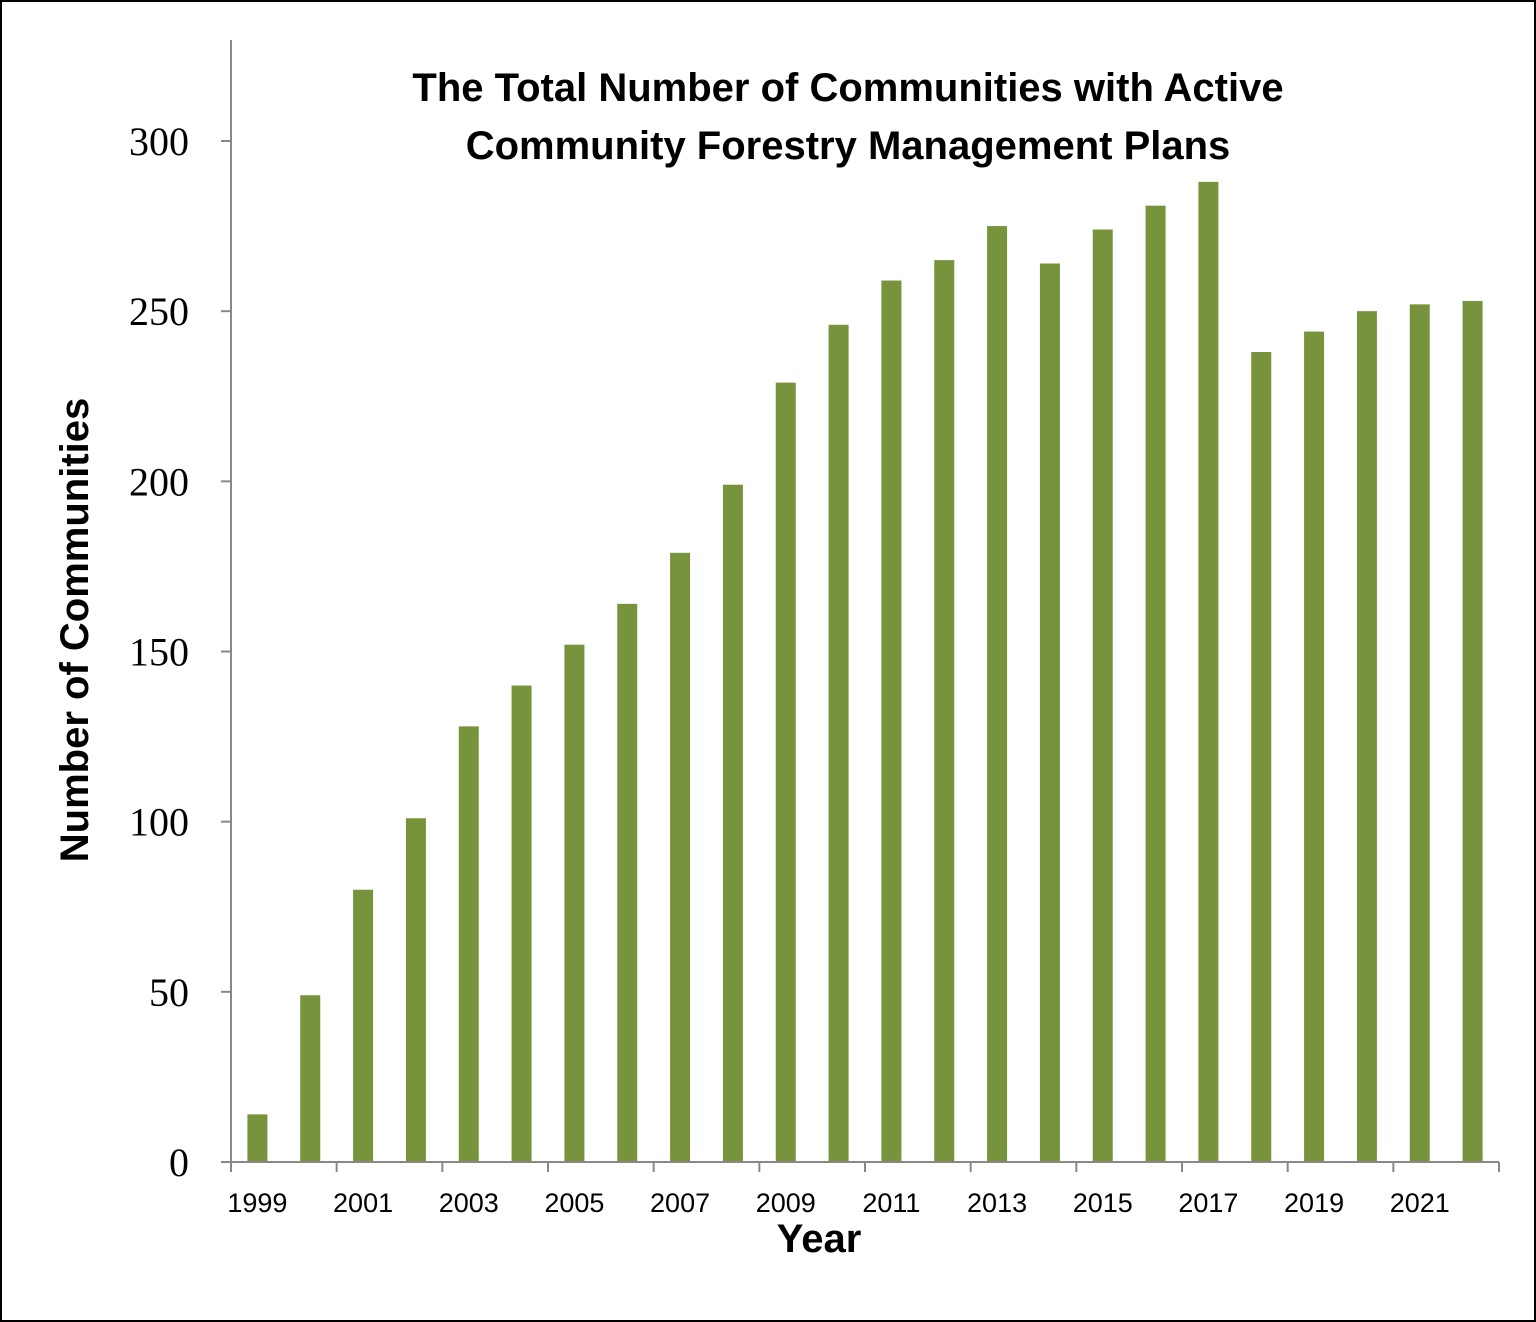  Describe the element at coordinates (785, 772) in the screenshot. I see `bar-2009` at that location.